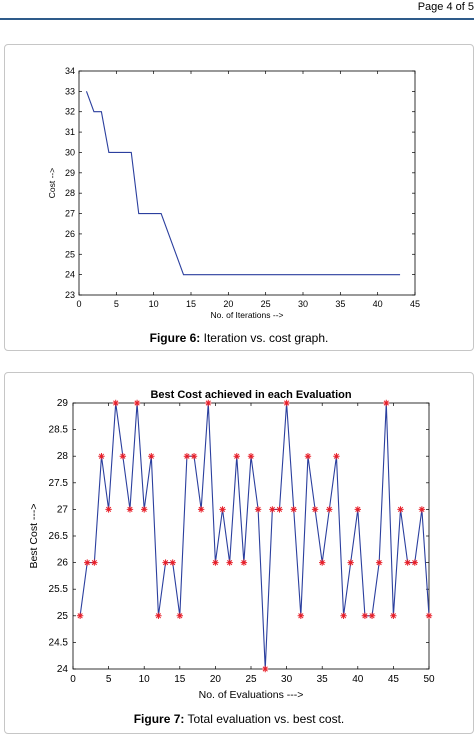  Describe the element at coordinates (340, 304) in the screenshot. I see `chart1-x-tick-label: 35` at that location.